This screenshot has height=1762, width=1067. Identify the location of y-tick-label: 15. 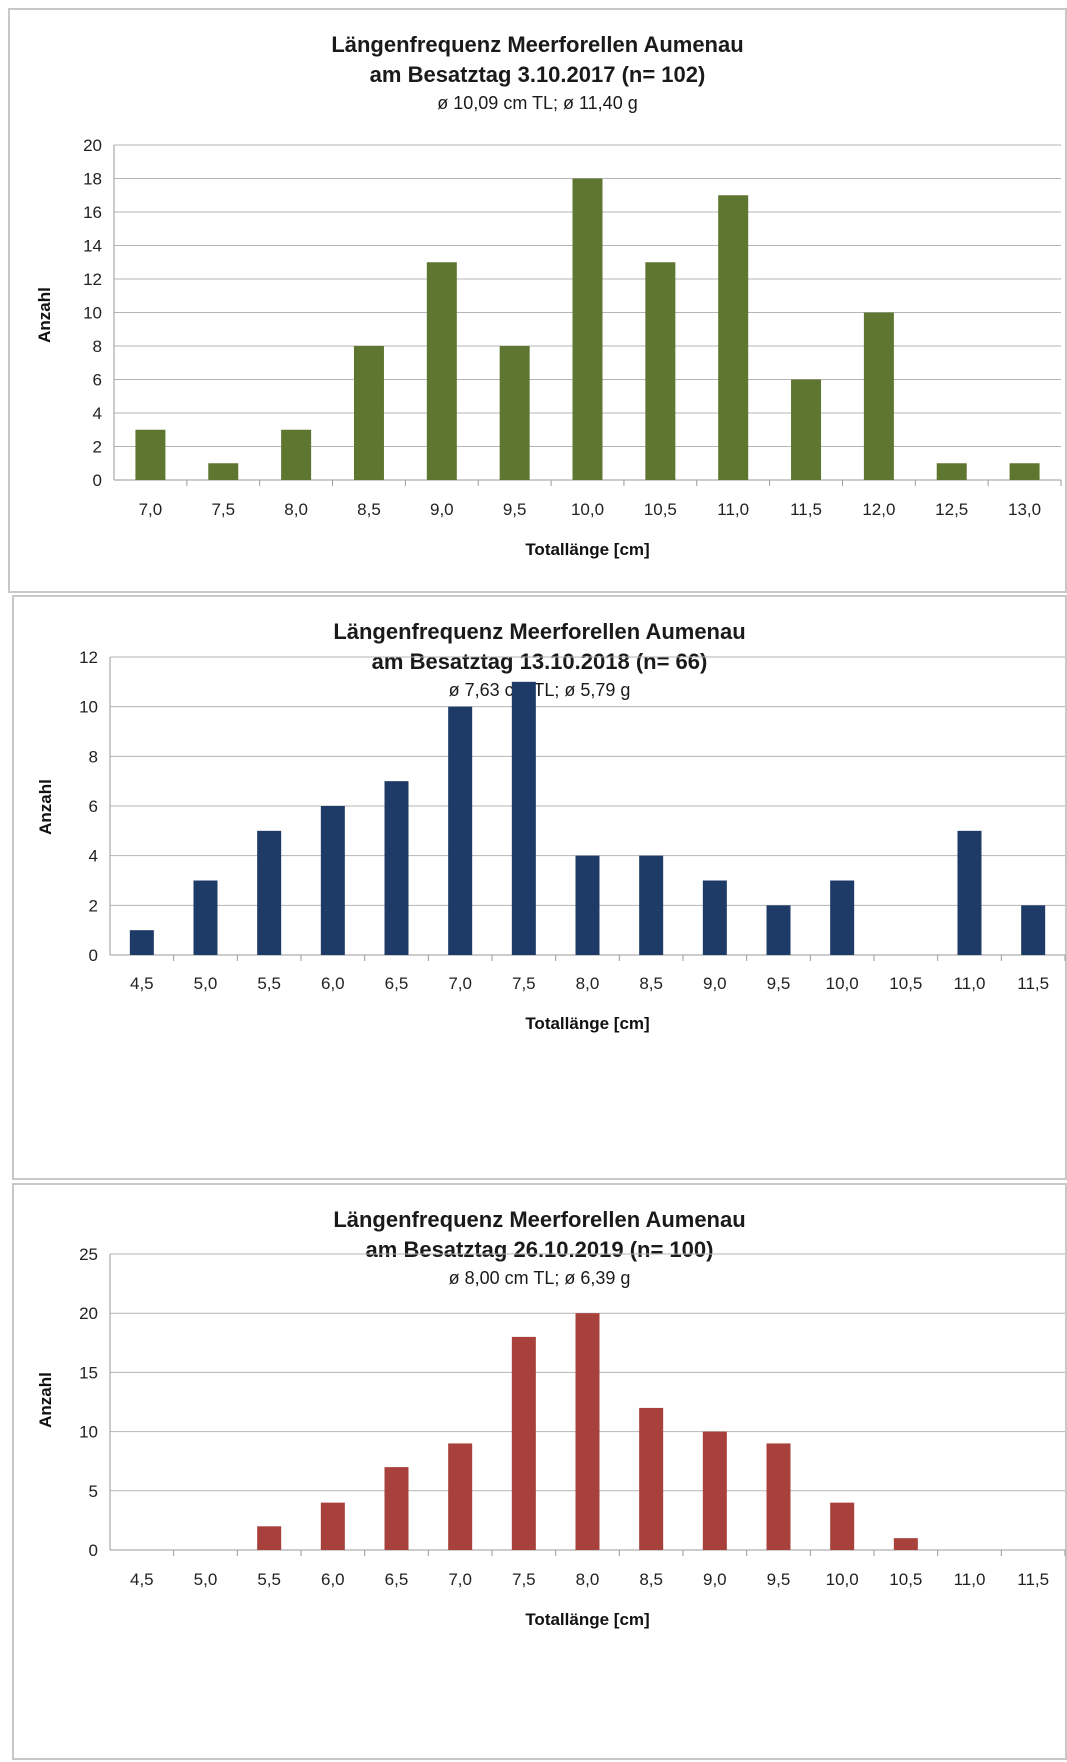
(88, 1372).